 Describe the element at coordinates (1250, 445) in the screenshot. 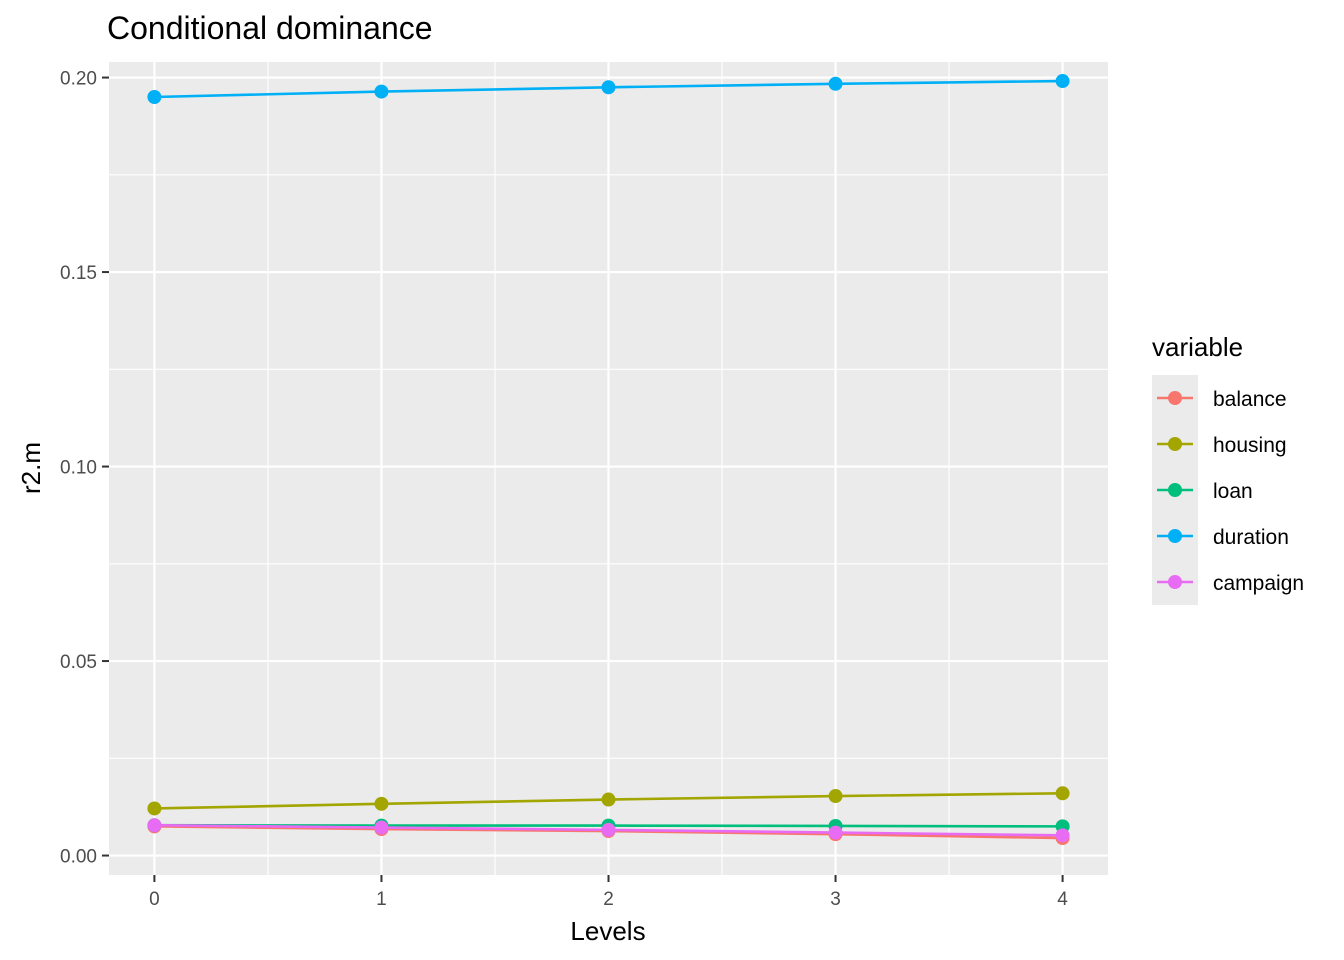

I see `legend-label: housing` at that location.